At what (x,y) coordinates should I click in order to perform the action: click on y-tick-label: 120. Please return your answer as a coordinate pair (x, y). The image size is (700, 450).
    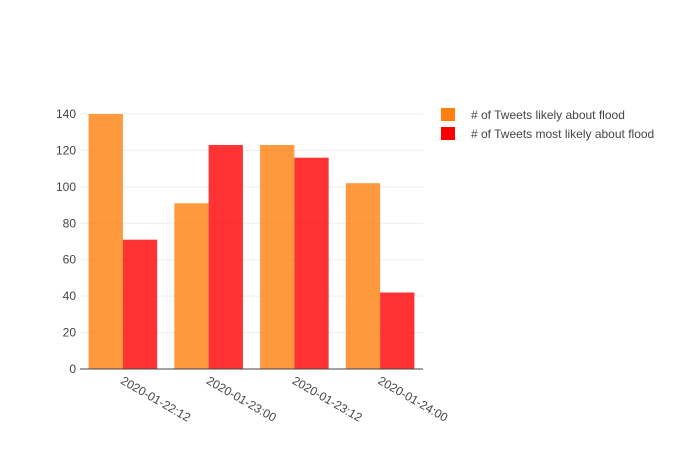
    Looking at the image, I should click on (66, 150).